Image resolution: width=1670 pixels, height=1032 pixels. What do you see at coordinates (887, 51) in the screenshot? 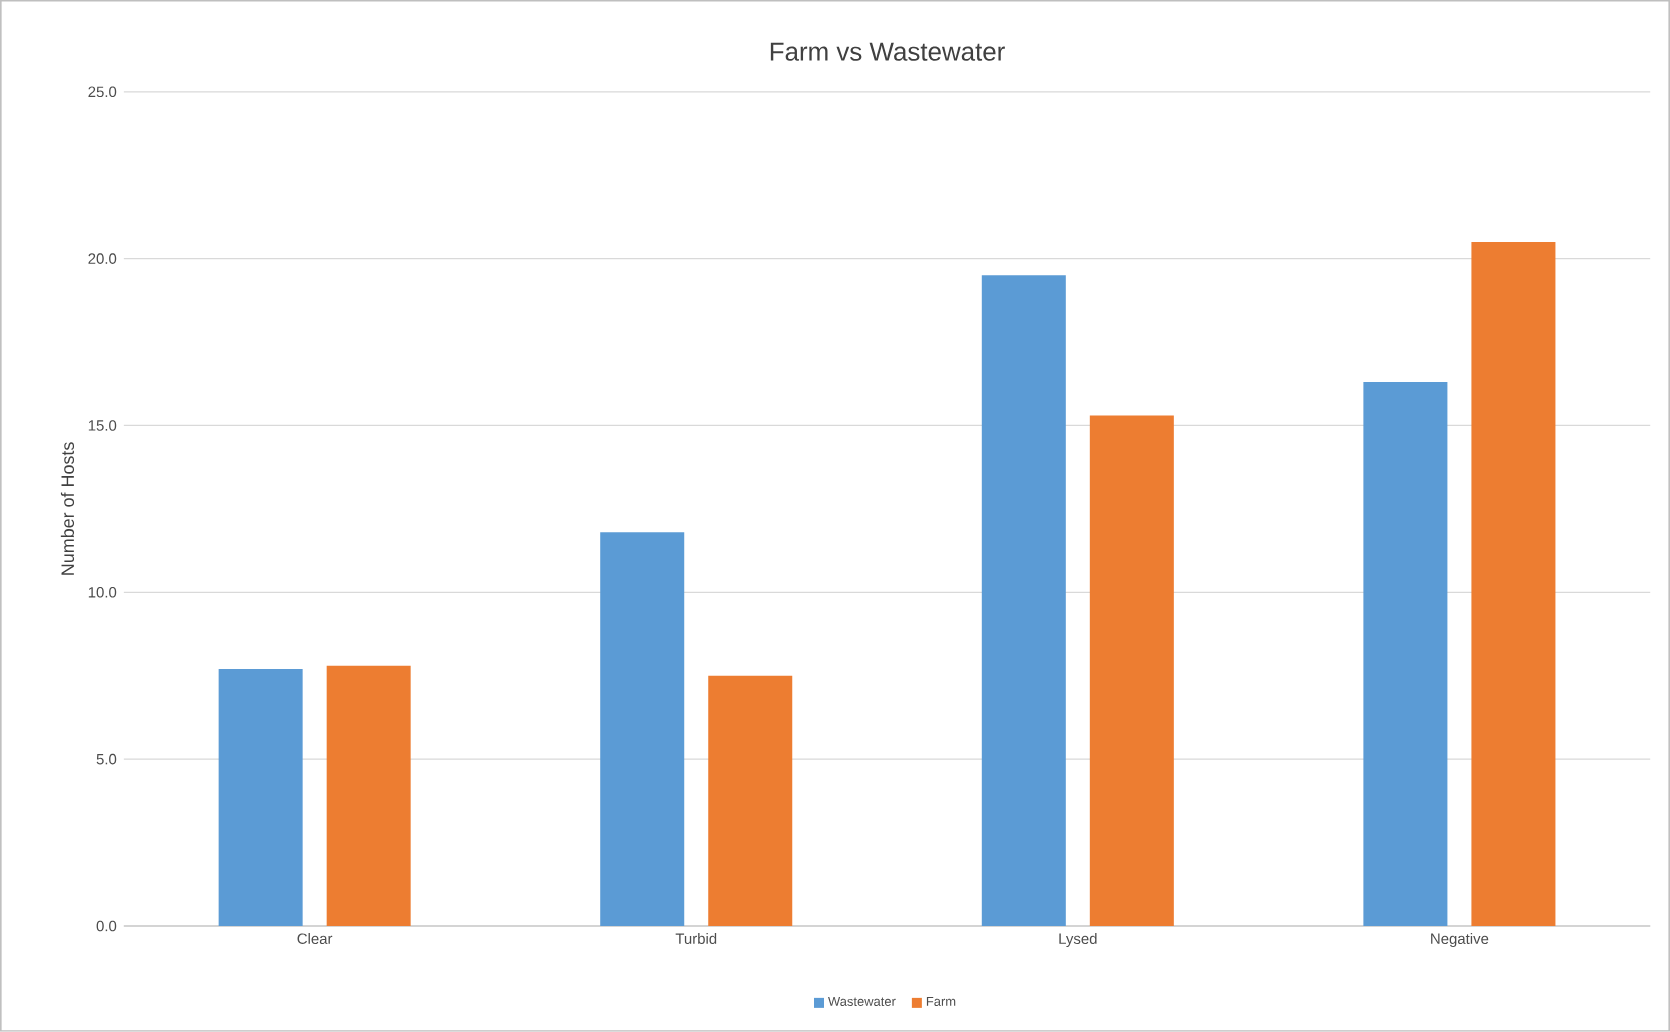
I see `chart-title: Farm vs Wastewater` at bounding box center [887, 51].